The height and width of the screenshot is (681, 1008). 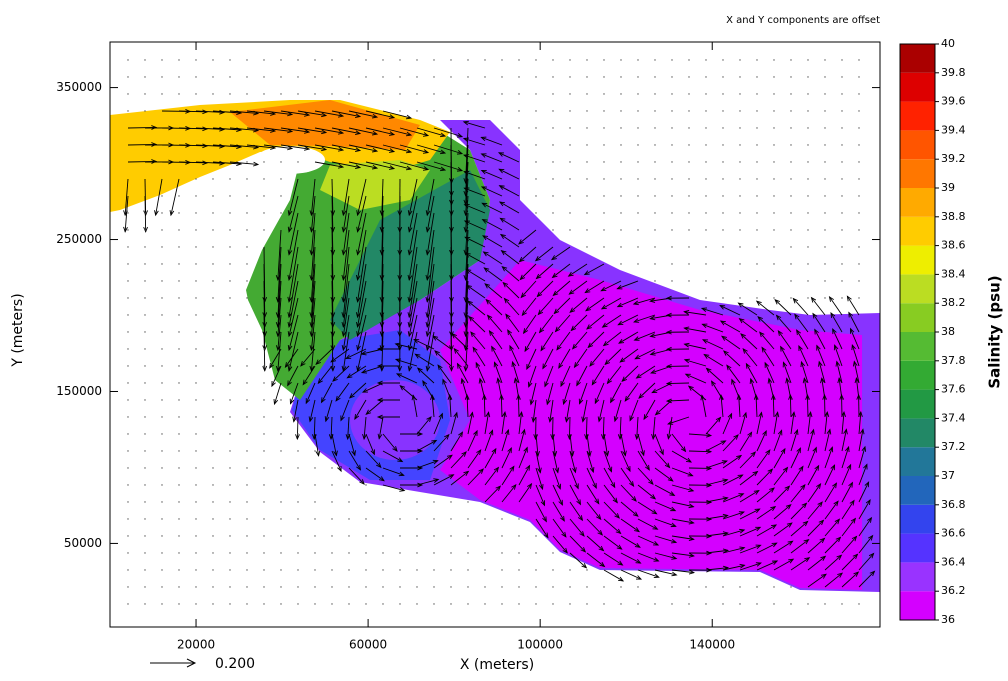 I want to click on y-tick-label: 250000, so click(x=79, y=239).